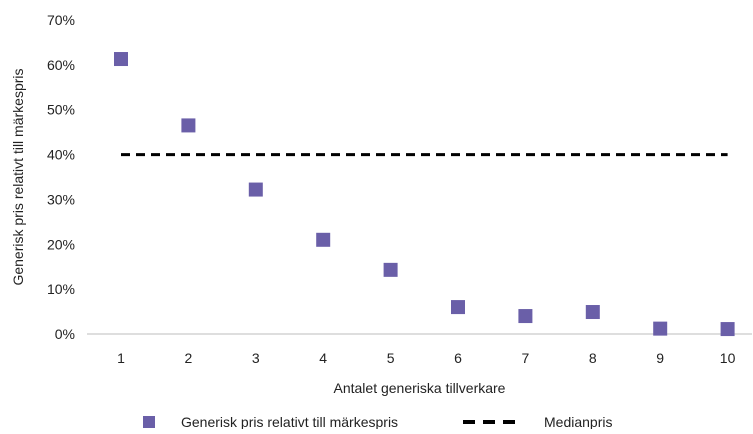  What do you see at coordinates (256, 358) in the screenshot?
I see `x-tick-label: 3` at bounding box center [256, 358].